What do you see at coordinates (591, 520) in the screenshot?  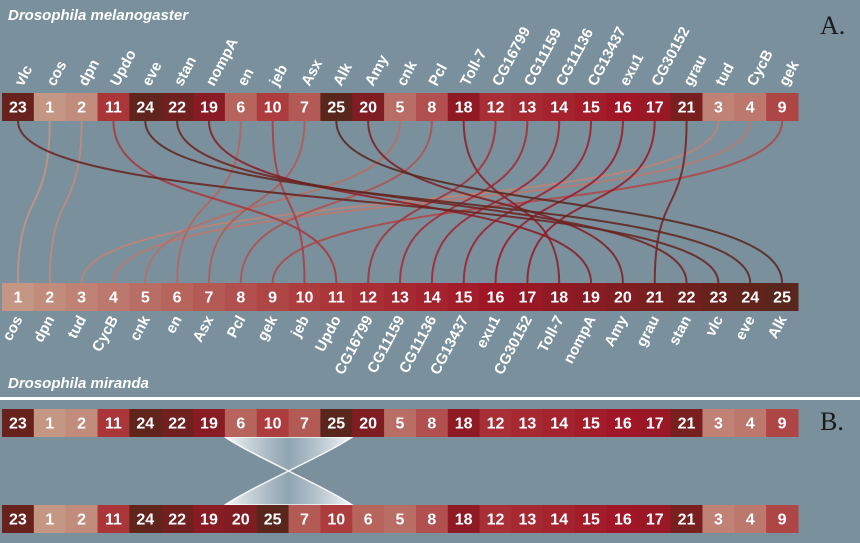 I see `panel-b-bottom-block-number: 15` at bounding box center [591, 520].